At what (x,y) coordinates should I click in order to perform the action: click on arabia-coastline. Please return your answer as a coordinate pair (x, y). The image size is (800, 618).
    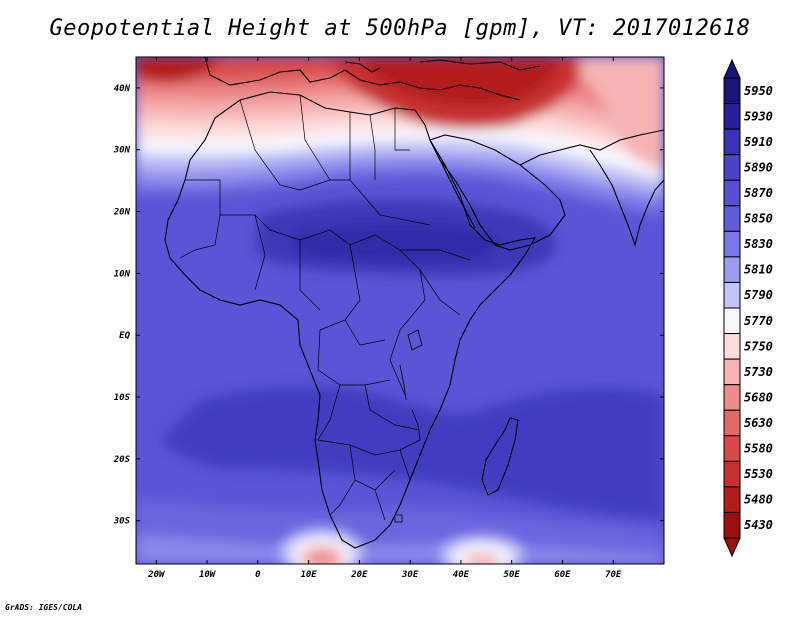
    Looking at the image, I should click on (497, 192).